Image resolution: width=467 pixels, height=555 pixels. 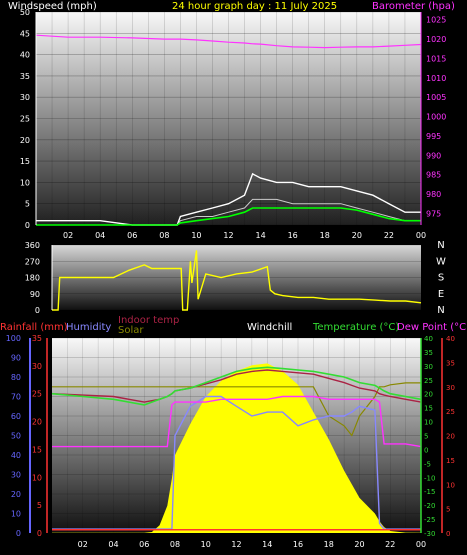 What do you see at coordinates (436, 39) in the screenshot?
I see `baro-tick-label: 1020` at bounding box center [436, 39].